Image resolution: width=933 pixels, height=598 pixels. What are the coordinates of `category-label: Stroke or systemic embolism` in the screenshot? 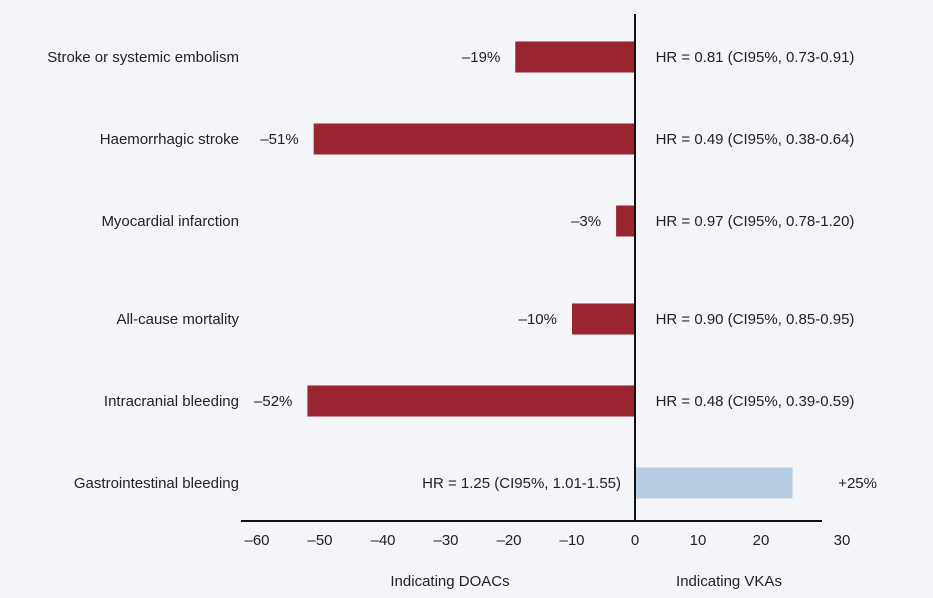 It's located at (143, 57).